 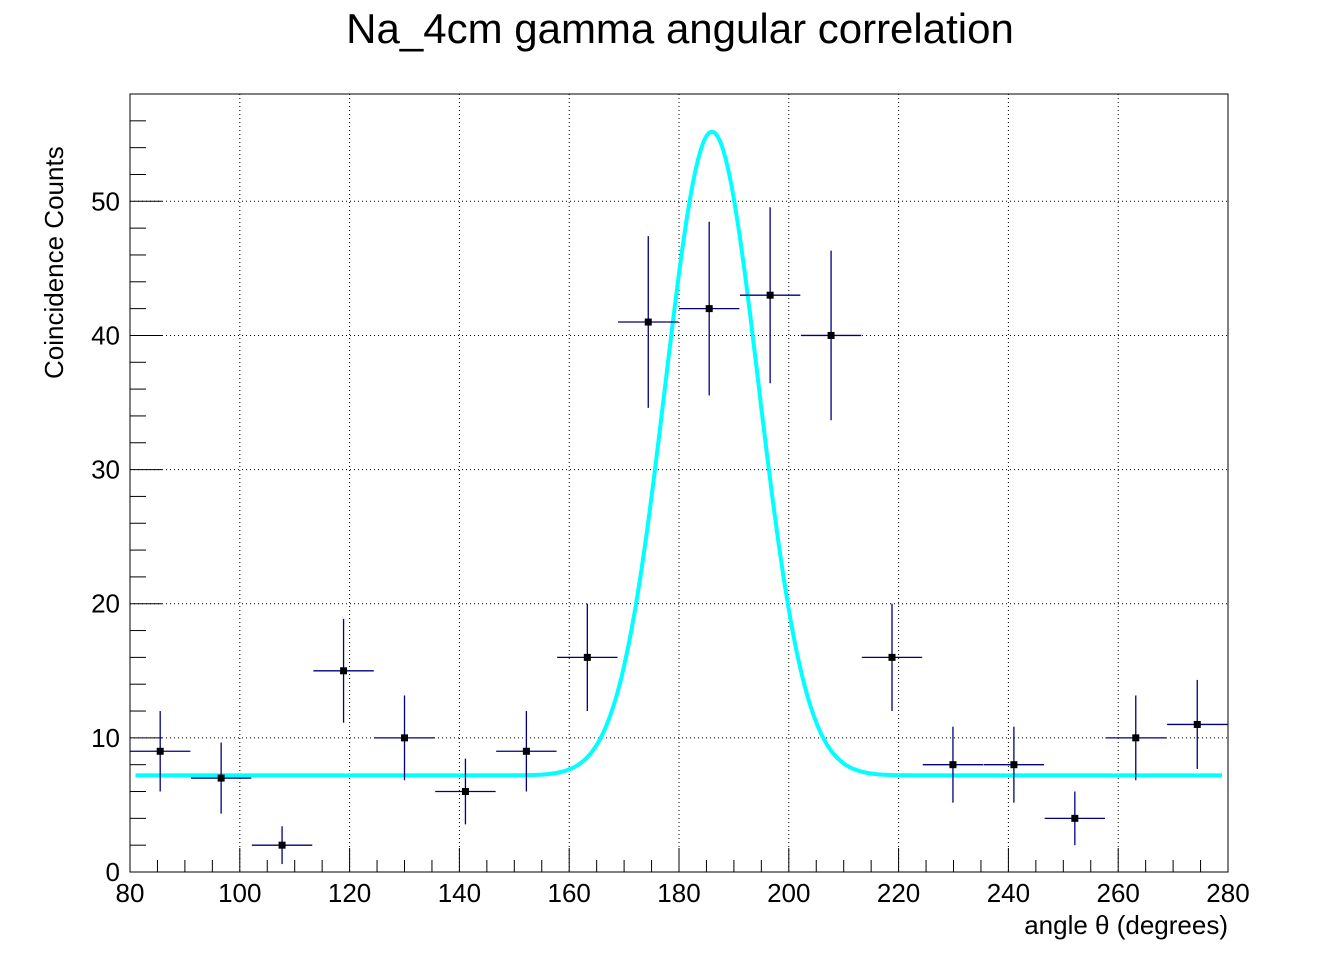 I want to click on y-axis-title: Coincidence Counts, so click(x=54, y=262).